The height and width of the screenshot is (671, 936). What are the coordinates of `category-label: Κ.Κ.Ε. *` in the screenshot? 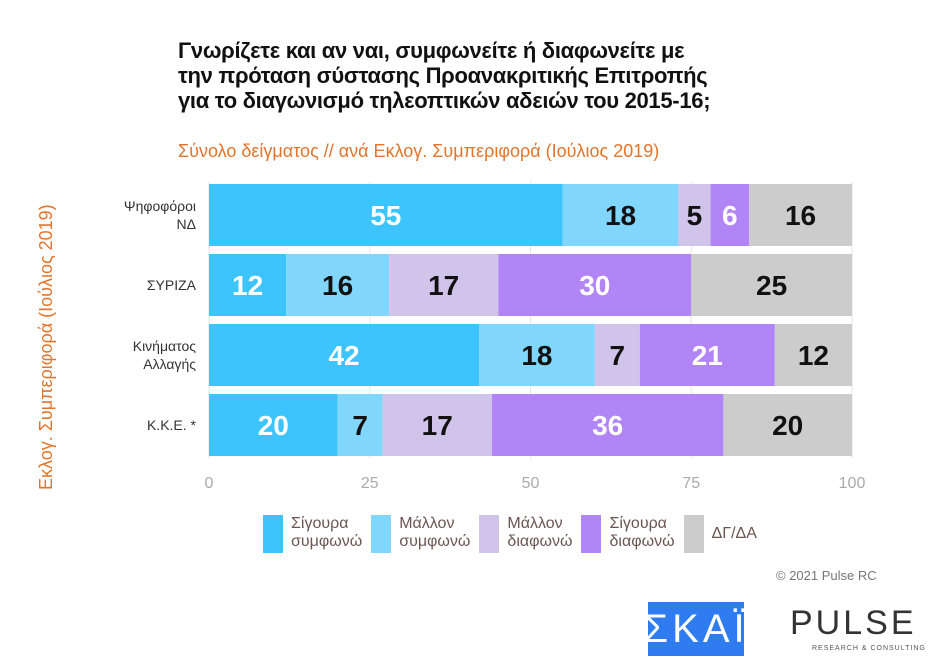 It's located at (172, 425).